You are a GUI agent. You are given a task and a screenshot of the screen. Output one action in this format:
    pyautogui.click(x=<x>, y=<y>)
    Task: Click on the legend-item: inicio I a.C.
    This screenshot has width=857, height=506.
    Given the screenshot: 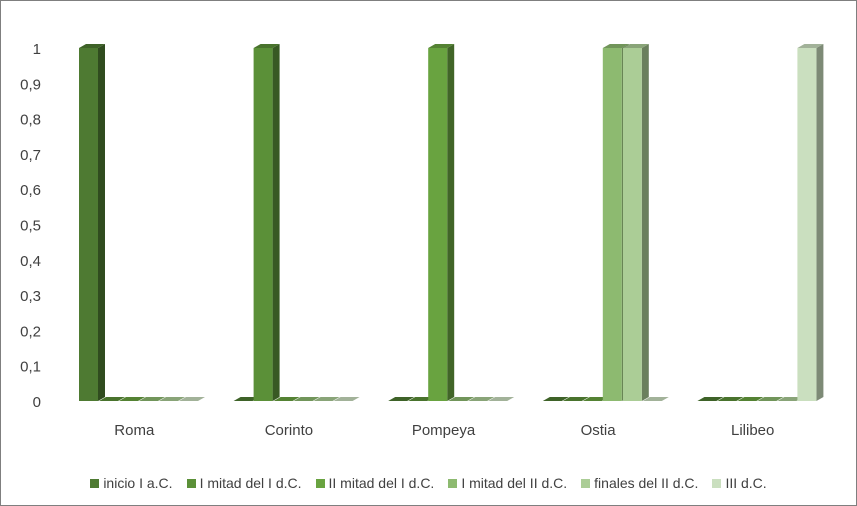 What is the action you would take?
    pyautogui.click(x=131, y=483)
    